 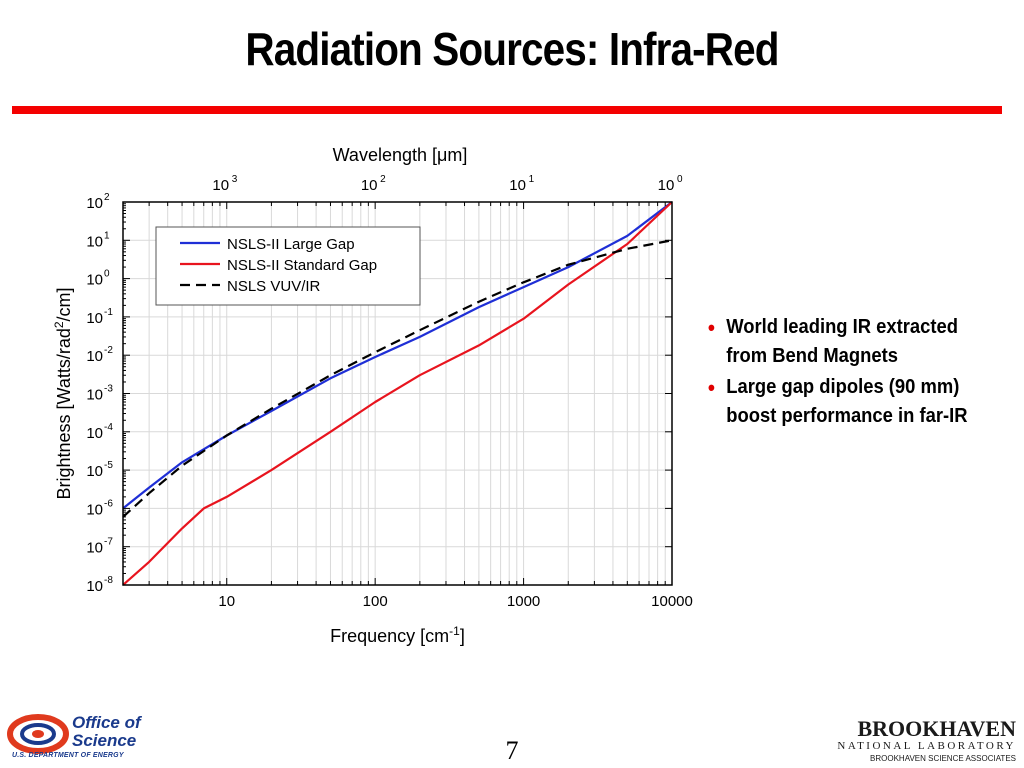 What do you see at coordinates (926, 746) in the screenshot?
I see `bnl-logo-lab: NATIONAL LABORATORY` at bounding box center [926, 746].